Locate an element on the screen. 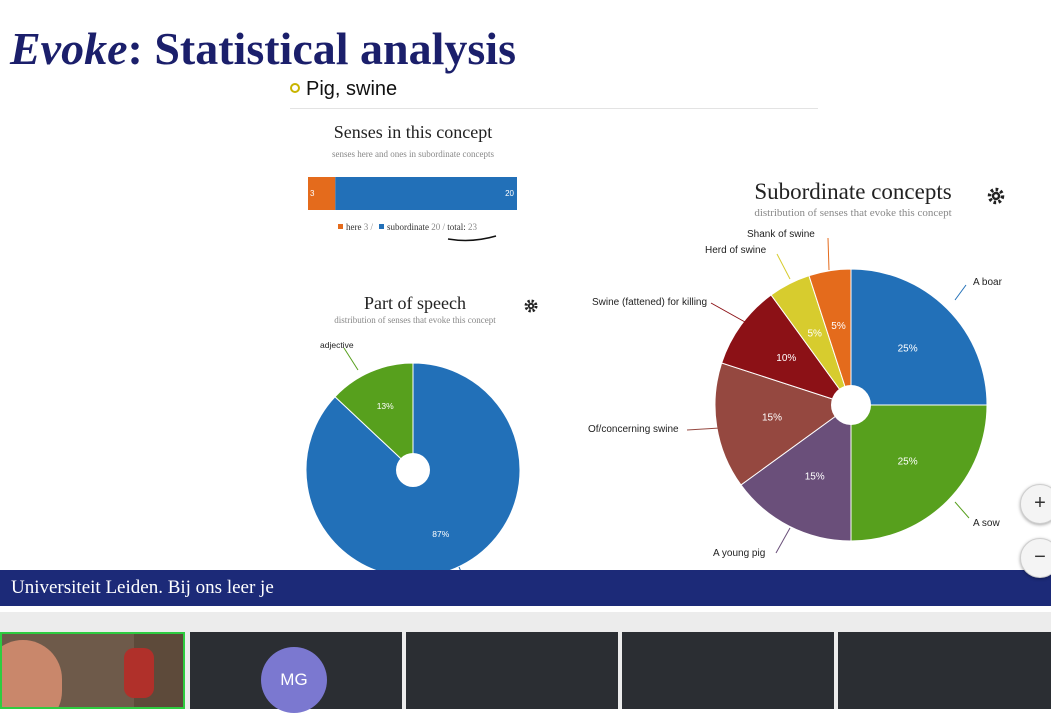 The height and width of the screenshot is (713, 1051). pos-label-adjective: adjective is located at coordinates (337, 345).